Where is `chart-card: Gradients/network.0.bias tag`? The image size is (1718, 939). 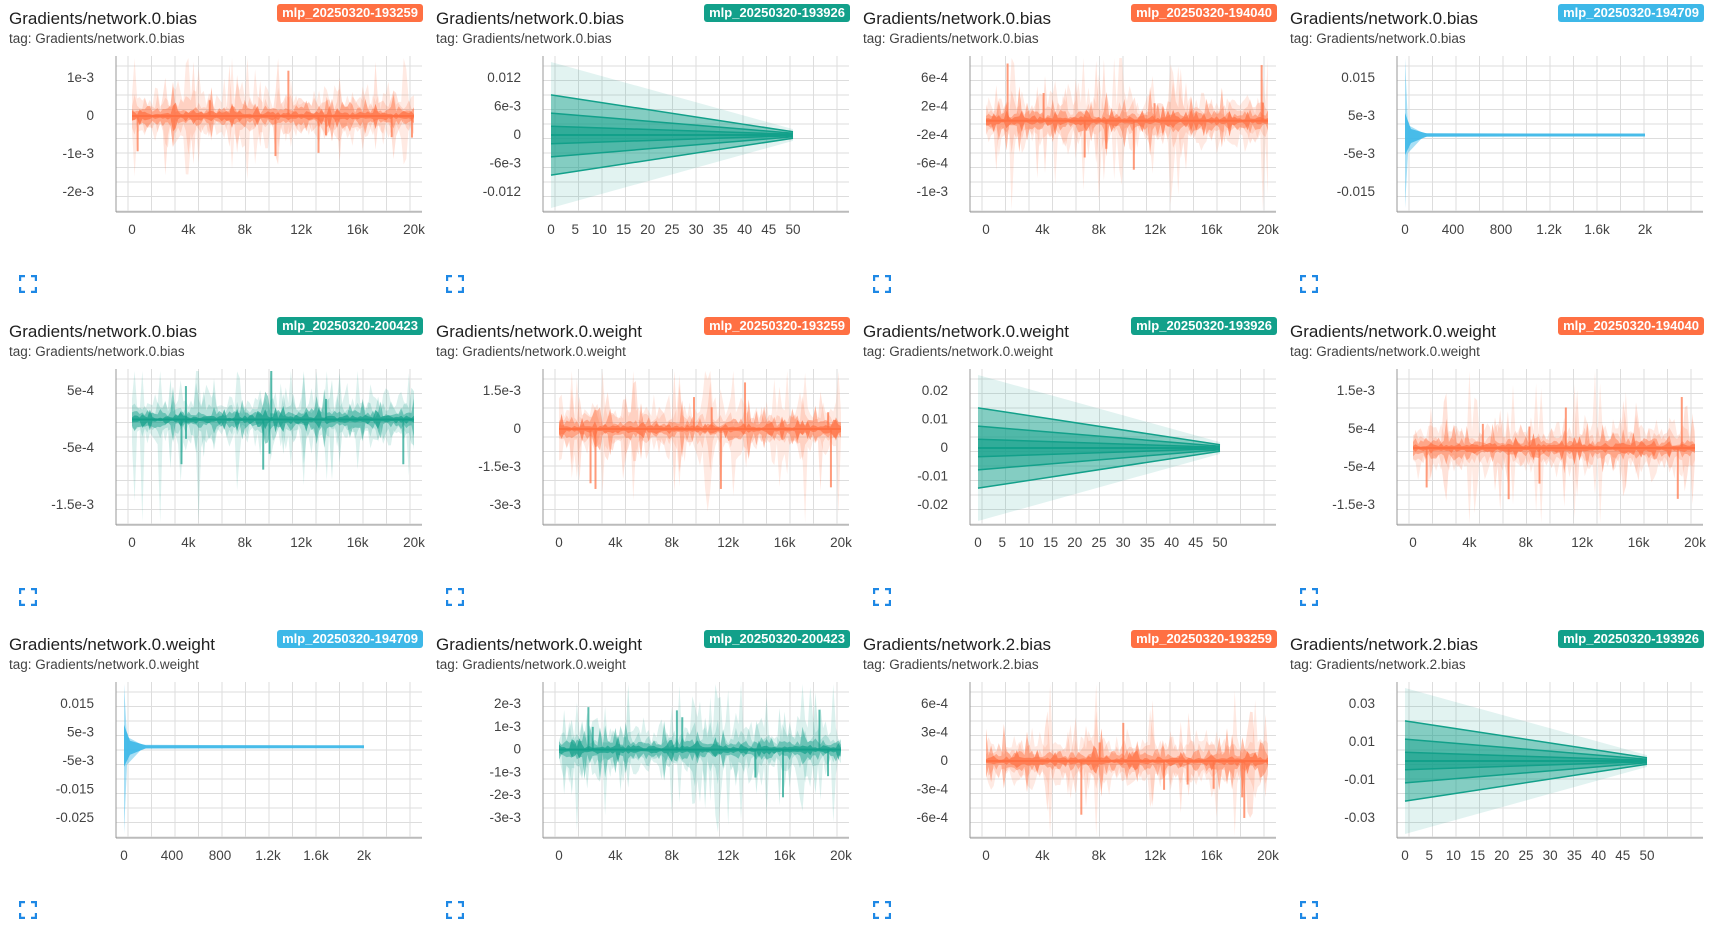 chart-card: Gradients/network.0.bias tag is located at coordinates (640, 156).